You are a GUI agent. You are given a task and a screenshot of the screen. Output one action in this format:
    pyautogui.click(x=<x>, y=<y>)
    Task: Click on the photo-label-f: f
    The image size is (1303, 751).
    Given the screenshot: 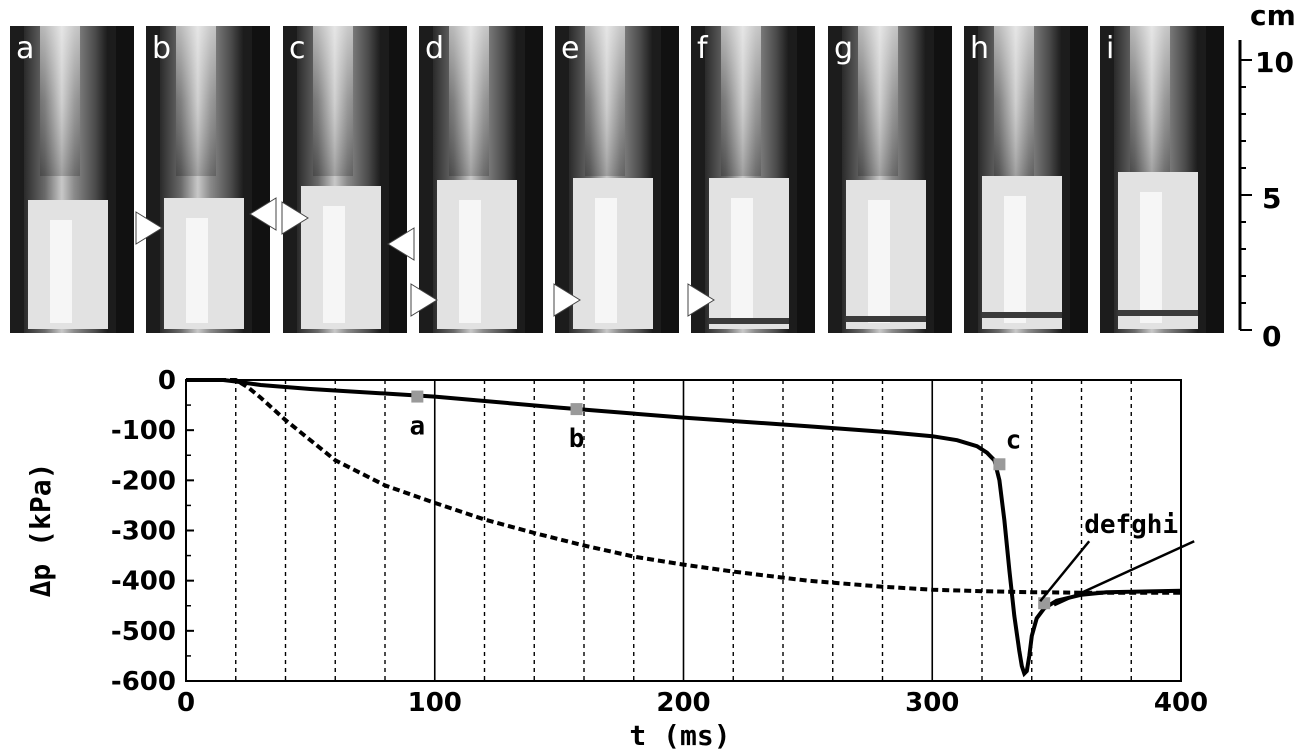 What is the action you would take?
    pyautogui.click(x=703, y=48)
    